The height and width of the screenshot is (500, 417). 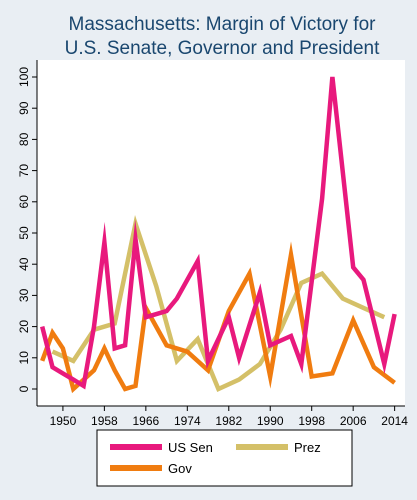 What do you see at coordinates (215, 458) in the screenshot?
I see `legend: US Sen Prez Gov` at bounding box center [215, 458].